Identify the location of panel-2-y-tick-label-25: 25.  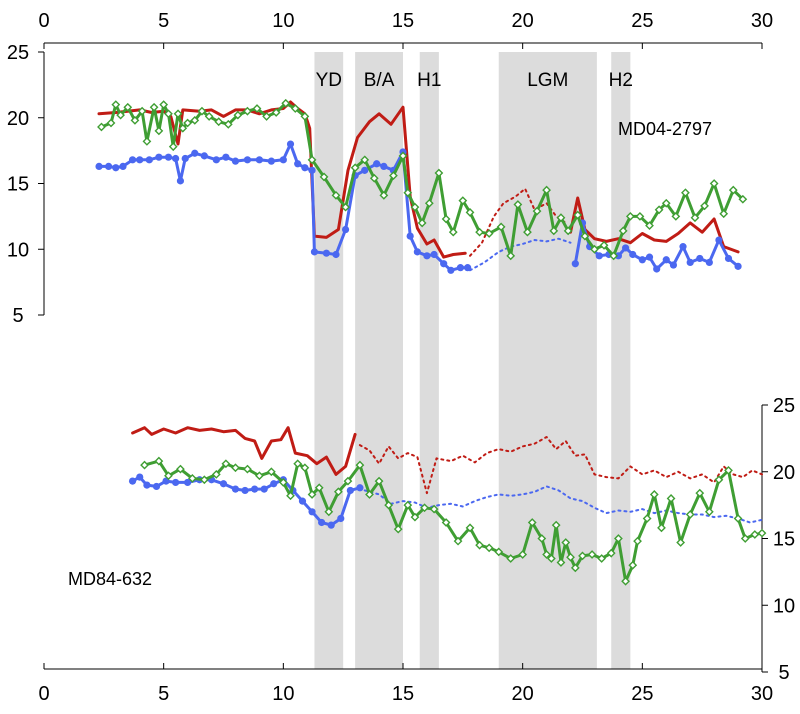
(784, 406).